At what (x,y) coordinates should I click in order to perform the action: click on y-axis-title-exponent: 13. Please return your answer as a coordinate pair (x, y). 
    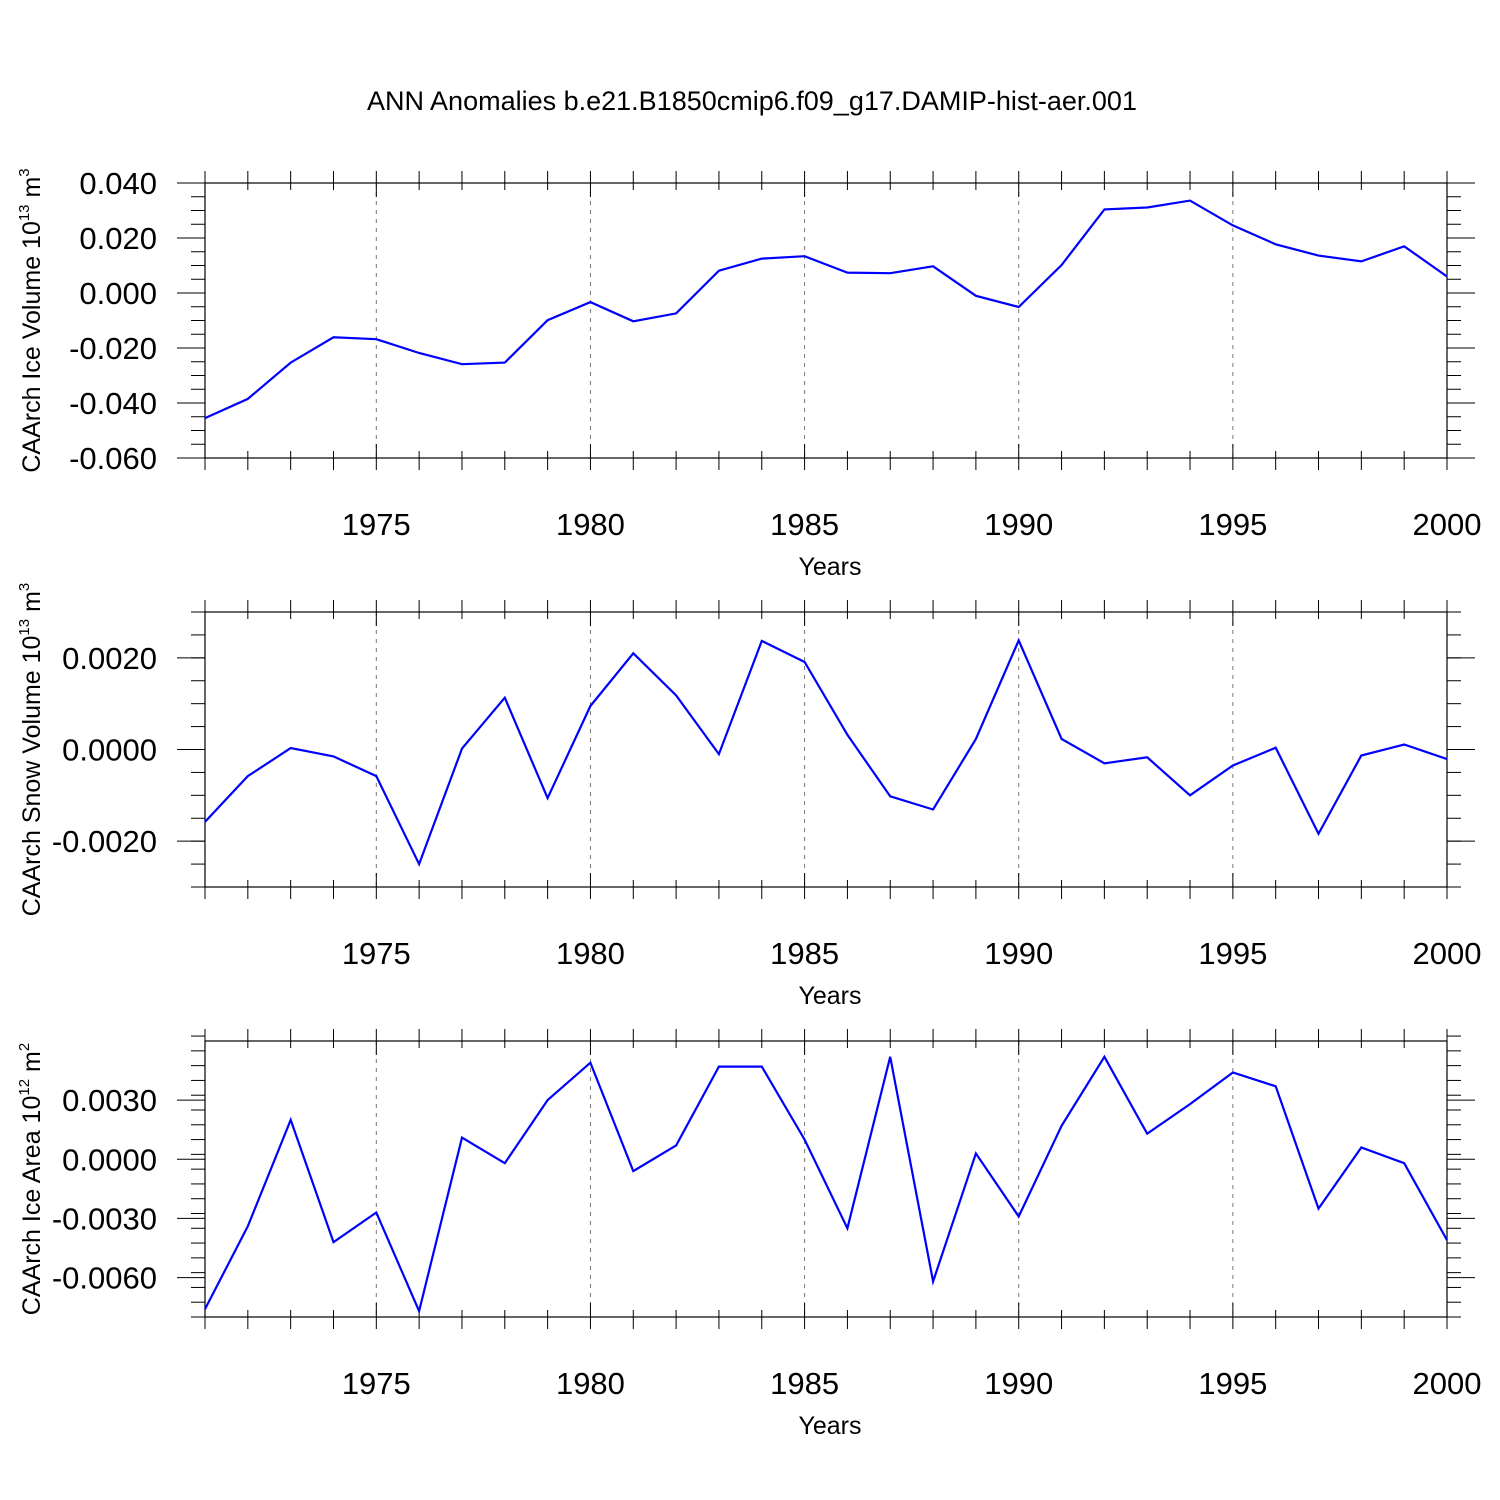
    Looking at the image, I should click on (24, 627).